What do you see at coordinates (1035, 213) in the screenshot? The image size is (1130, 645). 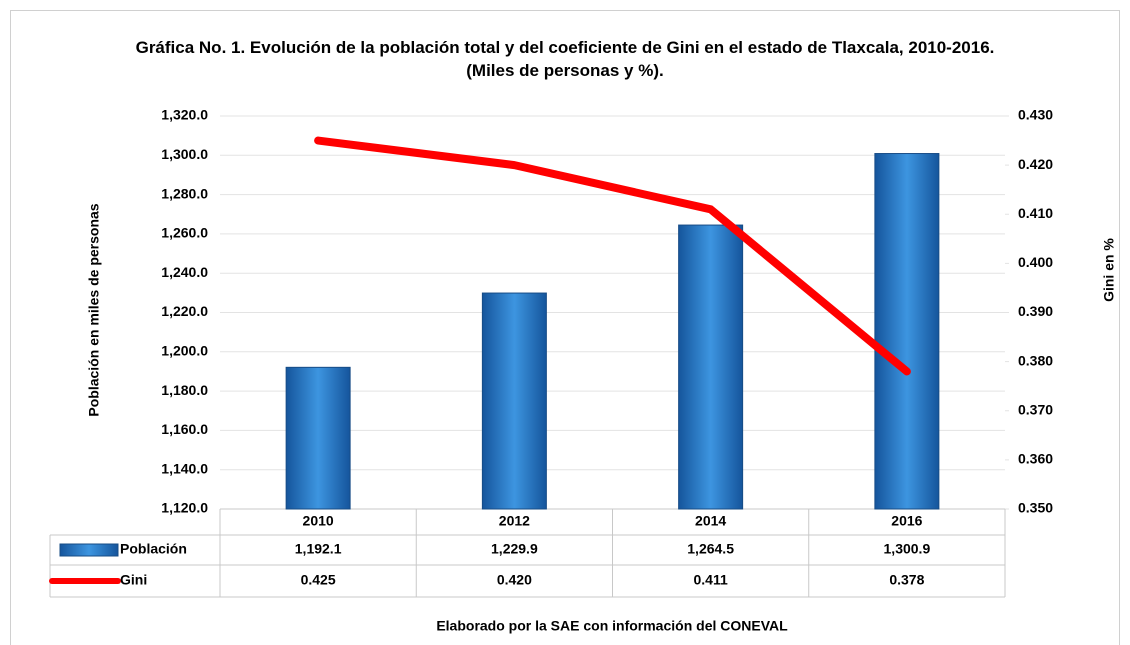 I see `y2-tick-label: 0.410` at bounding box center [1035, 213].